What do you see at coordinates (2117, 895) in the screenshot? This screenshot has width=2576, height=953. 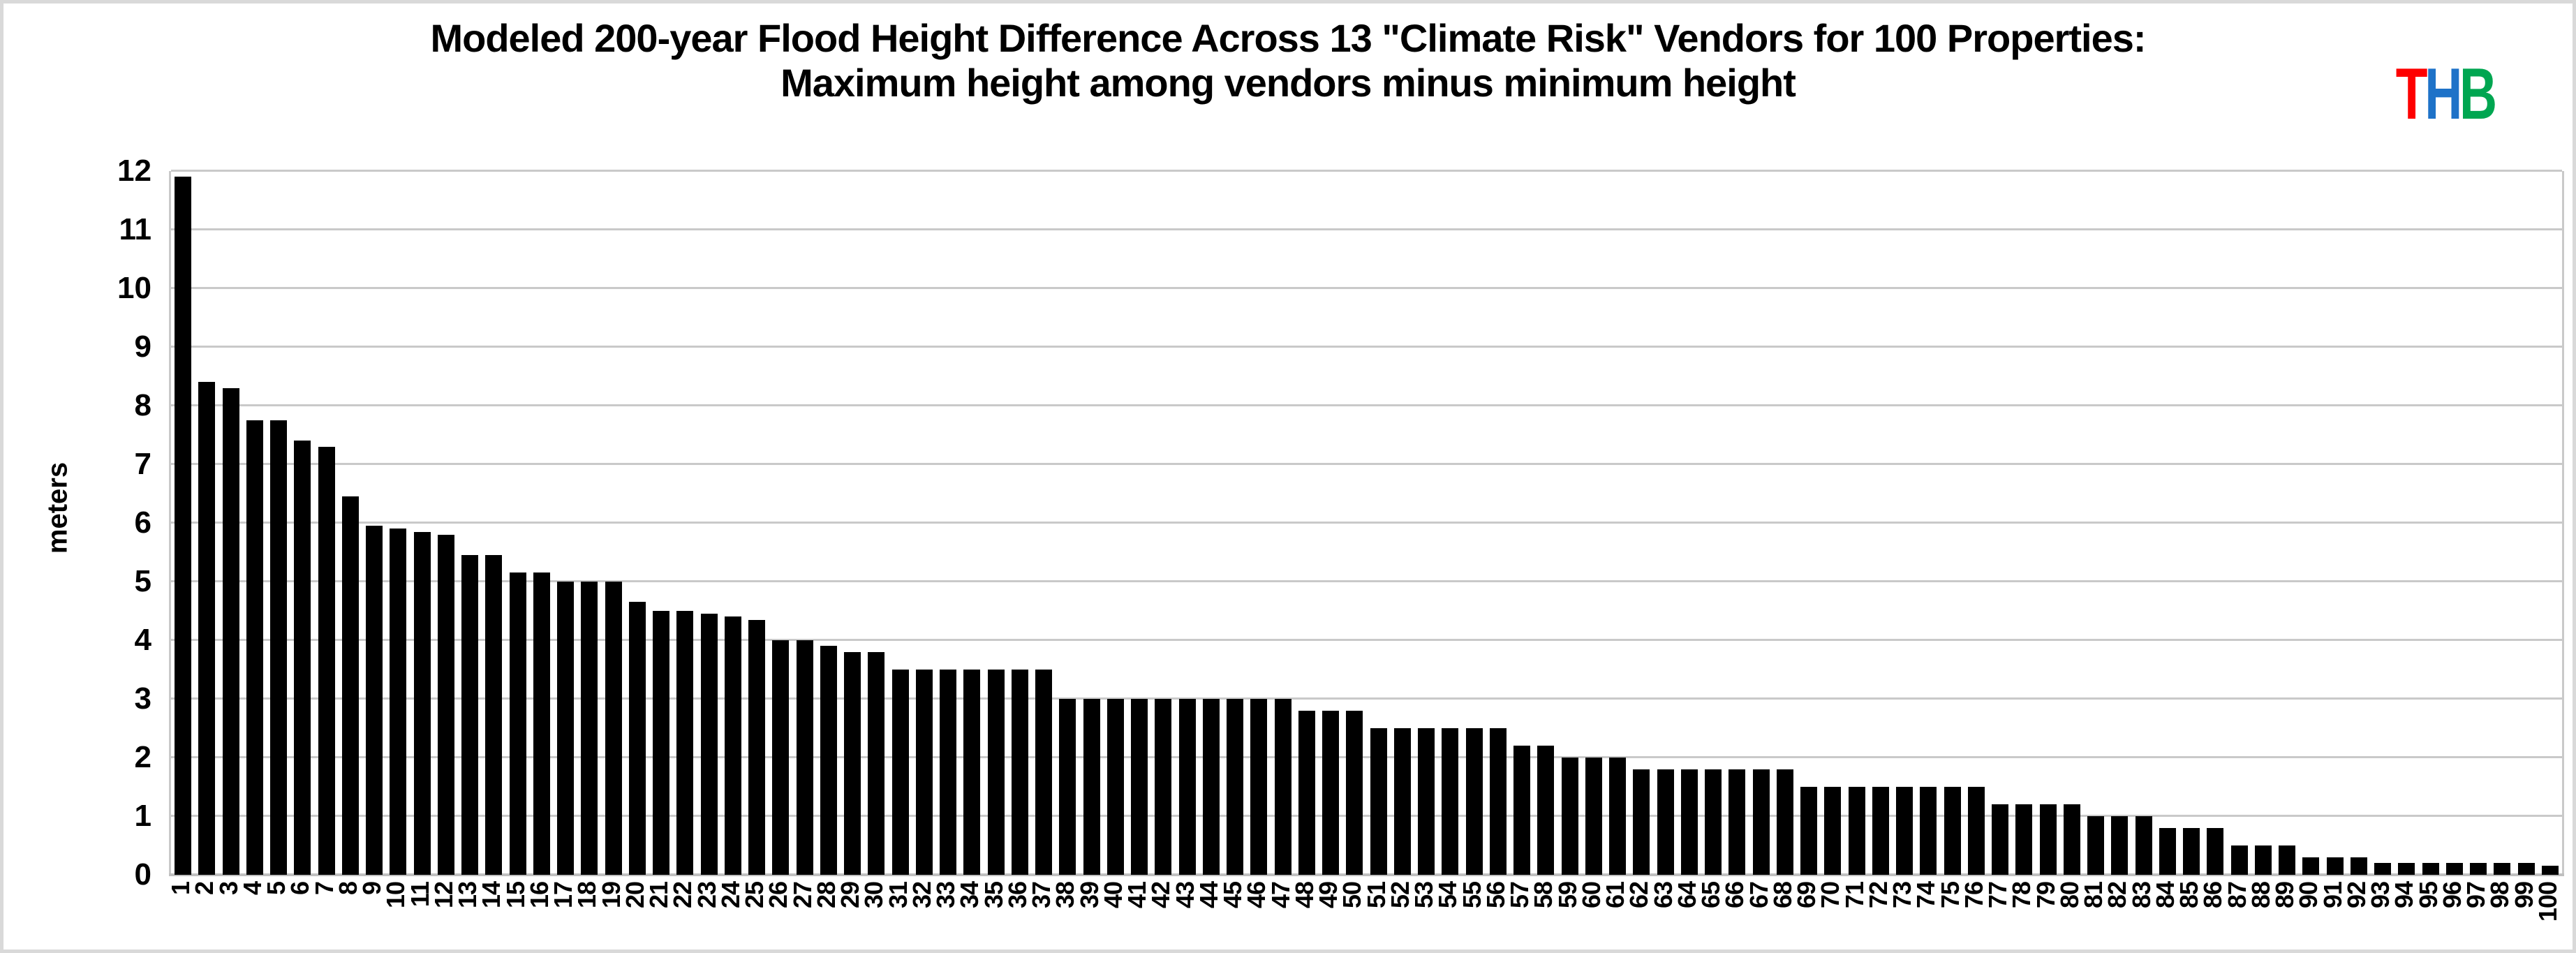 I see `x-tick-label-82: 82` at bounding box center [2117, 895].